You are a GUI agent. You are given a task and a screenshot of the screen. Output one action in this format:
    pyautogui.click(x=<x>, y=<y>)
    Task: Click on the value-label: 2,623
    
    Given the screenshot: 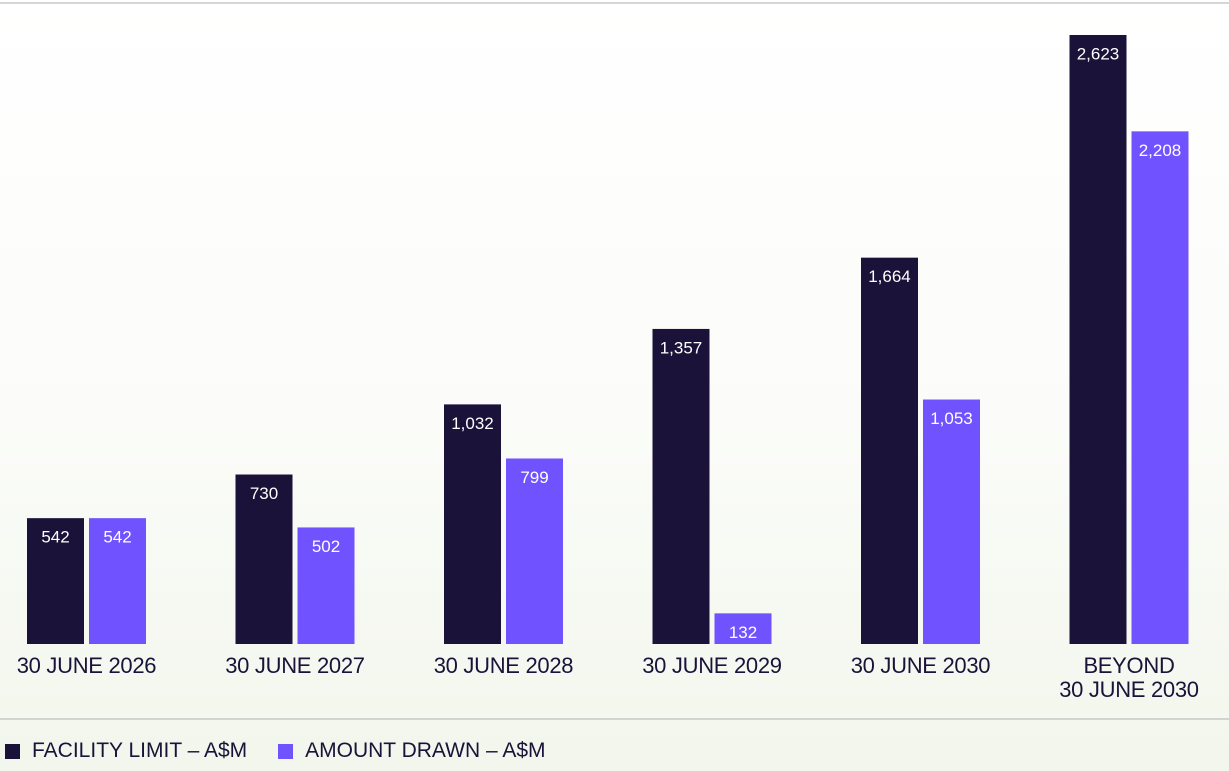 What is the action you would take?
    pyautogui.click(x=1098, y=53)
    